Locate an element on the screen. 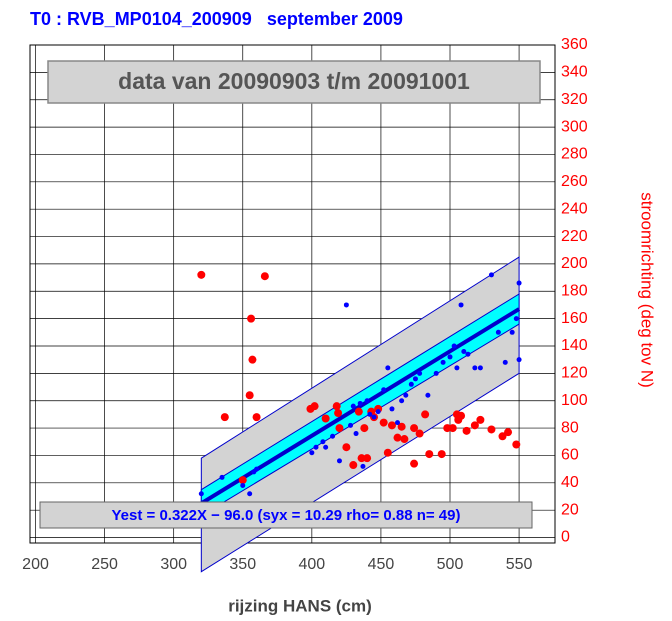 The image size is (672, 621). y-tick-label: 340 is located at coordinates (574, 72).